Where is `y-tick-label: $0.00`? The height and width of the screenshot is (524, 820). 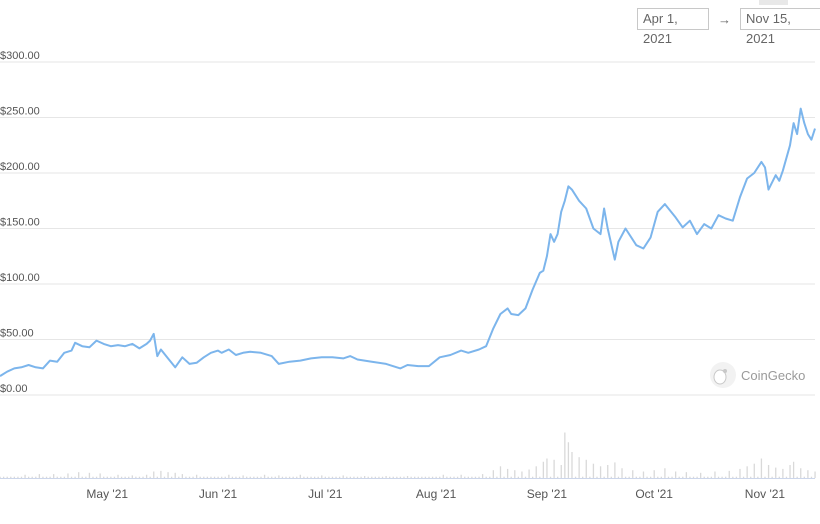
y-tick-label: $0.00 is located at coordinates (14, 389).